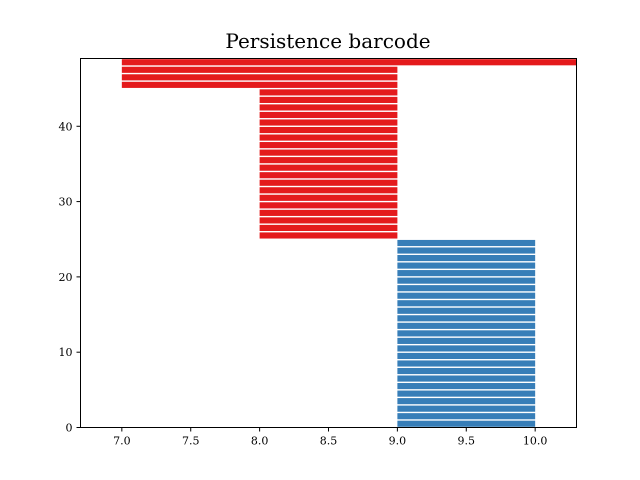 This screenshot has width=640, height=480. Describe the element at coordinates (66, 277) in the screenshot. I see `y-tick-label: 20` at that location.